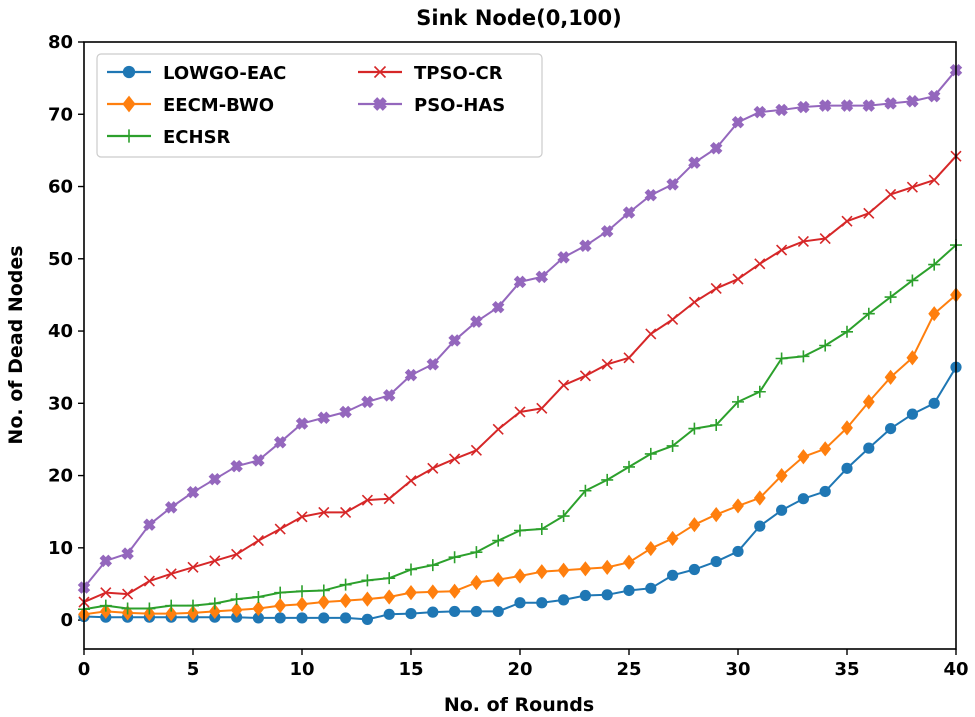  I want to click on y-tick-label: 80, so click(60, 42).